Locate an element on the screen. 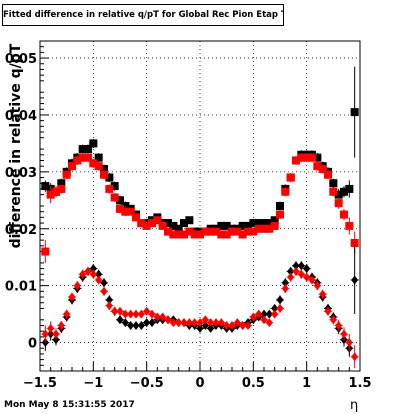  x-tick-label: 0.5 is located at coordinates (253, 383).